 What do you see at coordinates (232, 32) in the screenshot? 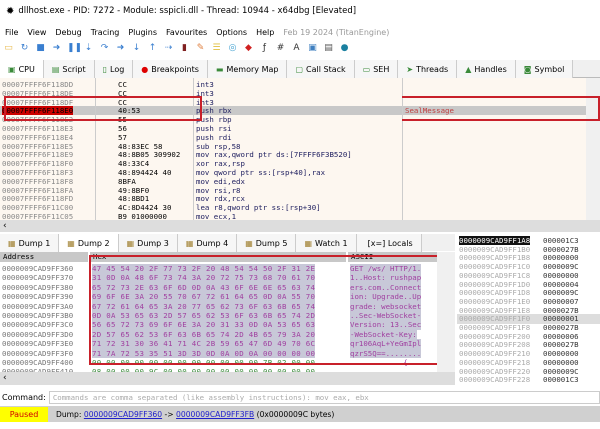
I see `menu-options: Options` at bounding box center [232, 32].